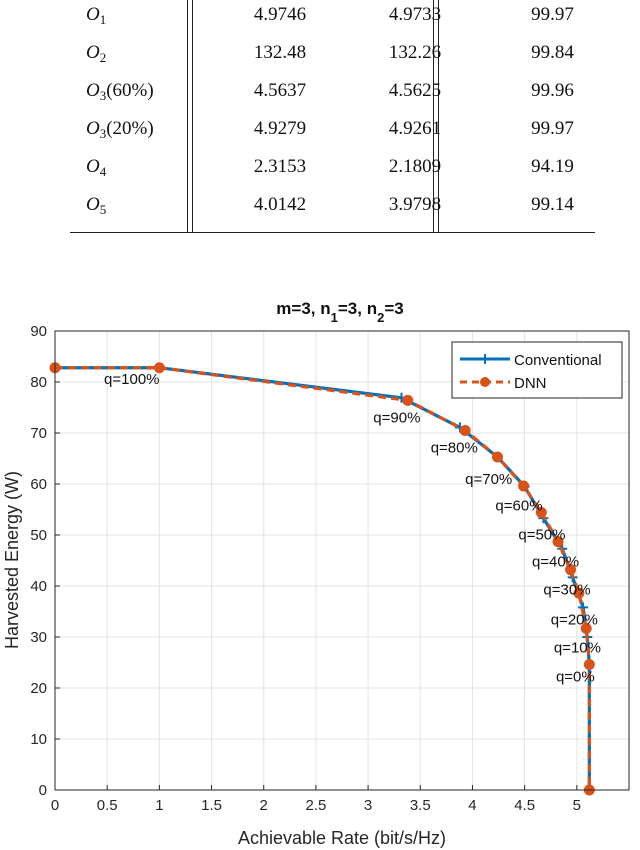 The image size is (640, 850). Describe the element at coordinates (577, 648) in the screenshot. I see `q-annotation: q=10%` at that location.